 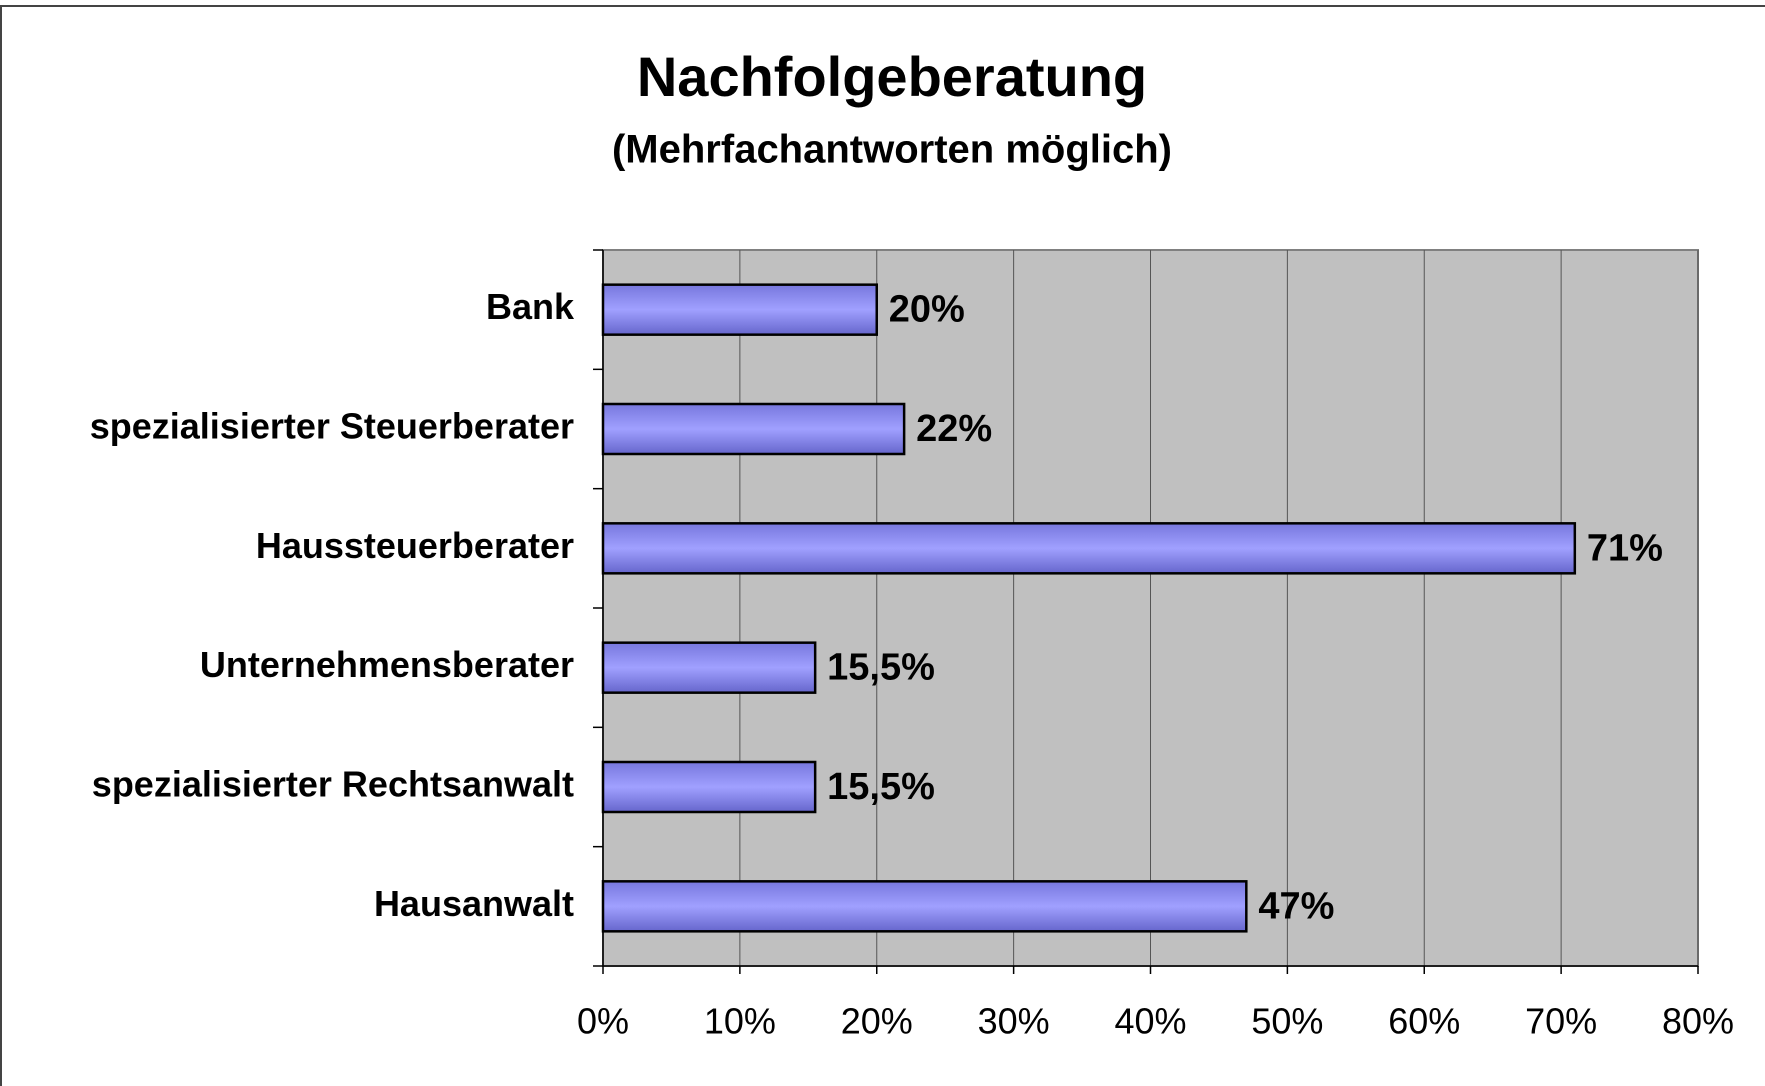 I want to click on y-tick-label: Haussteuerberater, so click(x=415, y=545).